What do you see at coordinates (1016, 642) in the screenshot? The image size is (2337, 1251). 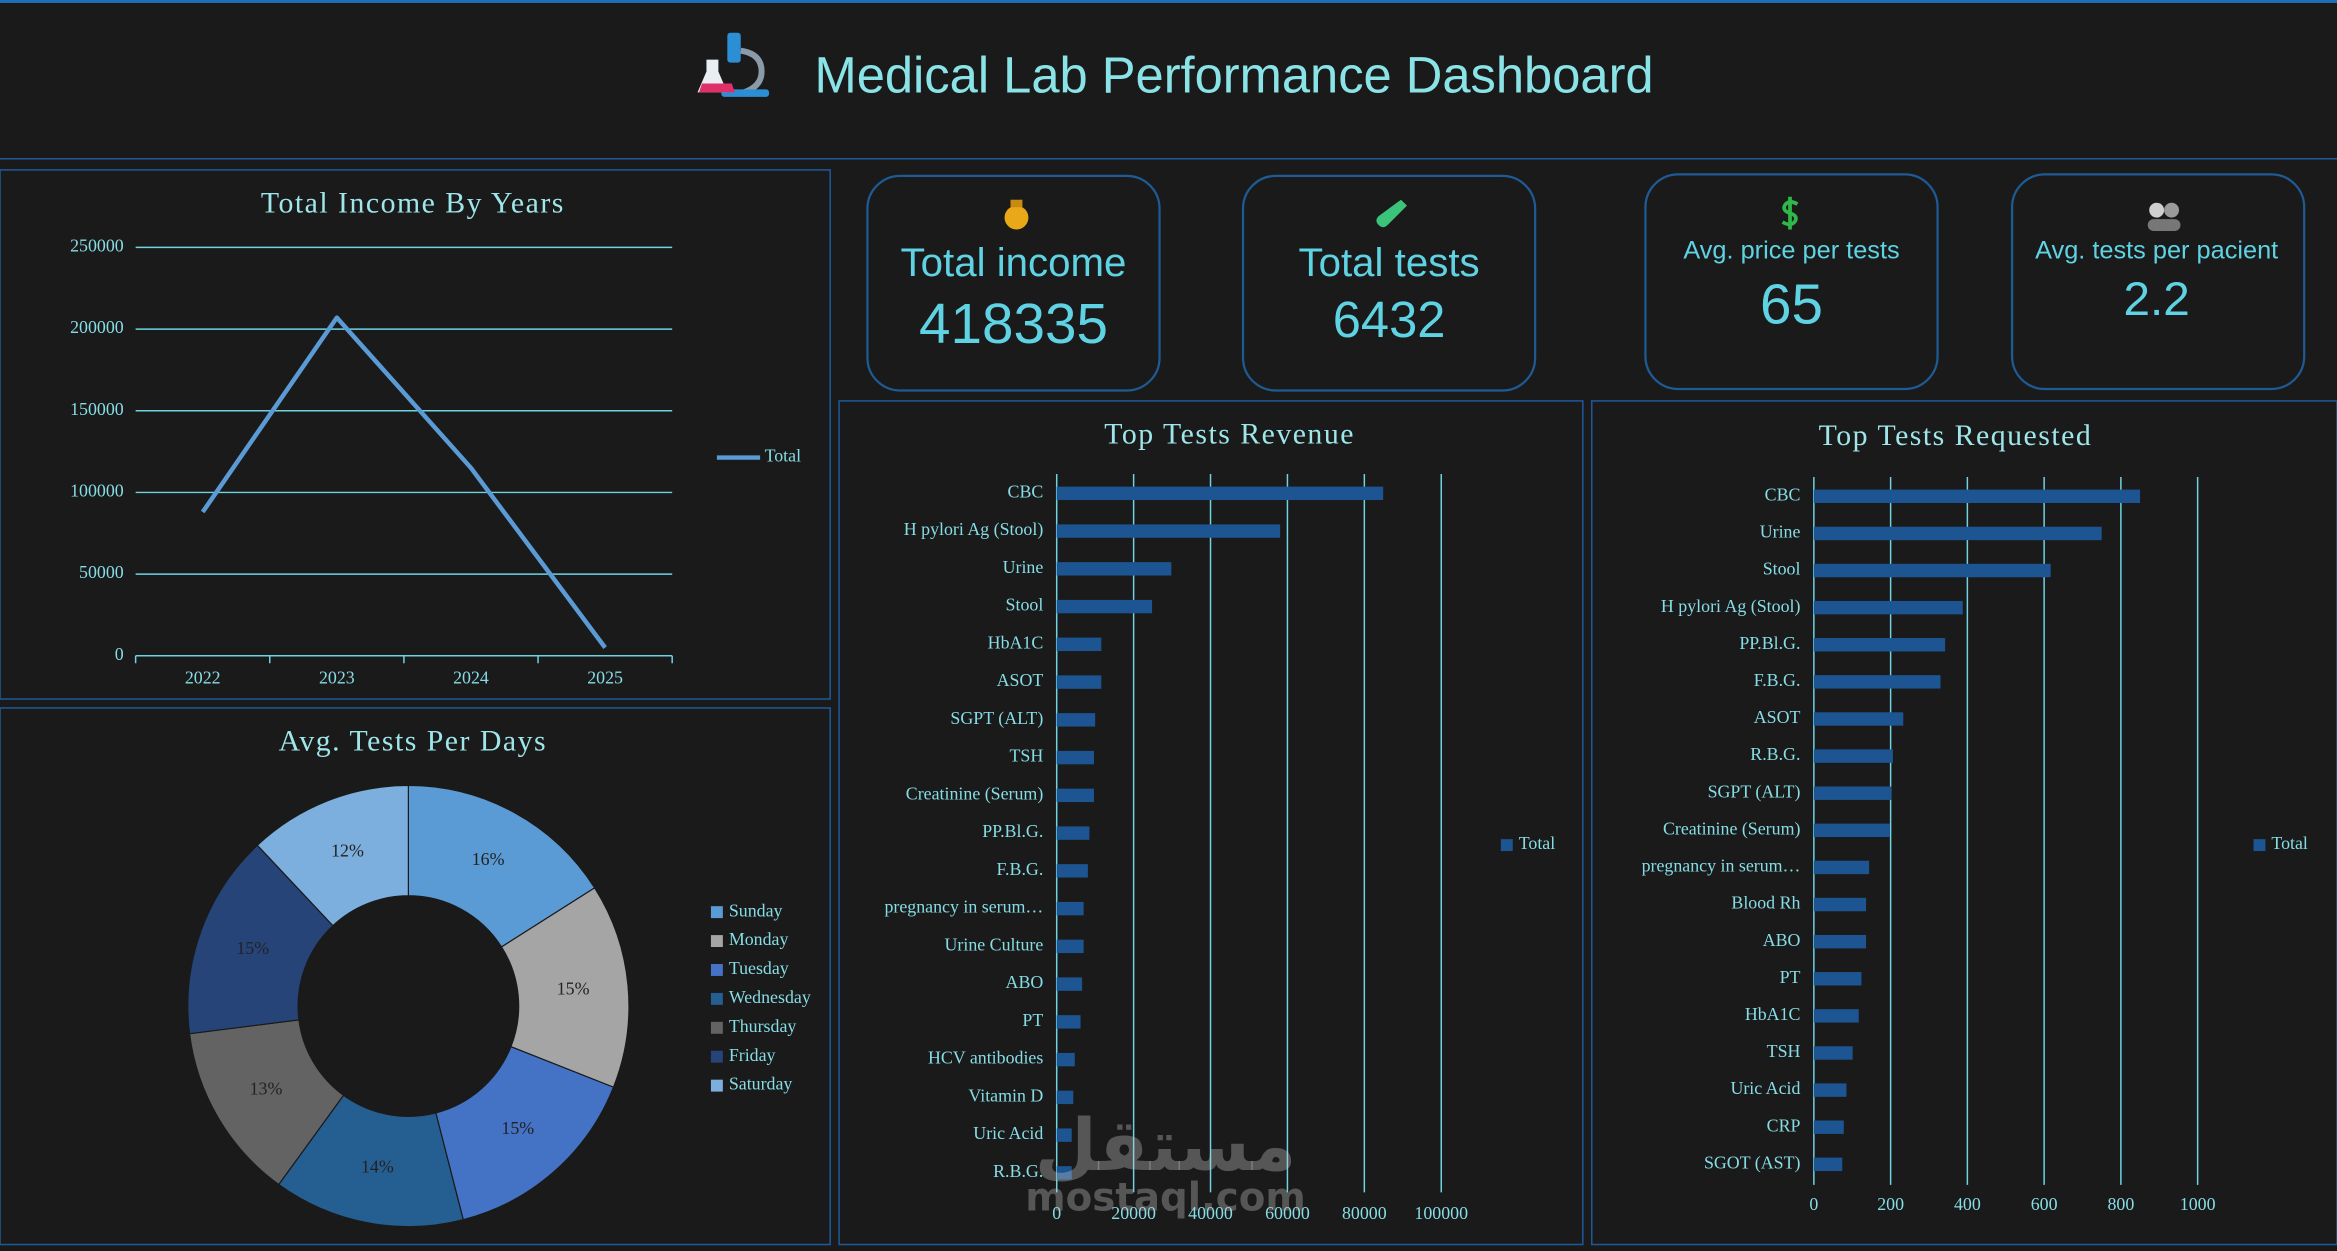 I see `y-tick-label: HbA1C` at bounding box center [1016, 642].